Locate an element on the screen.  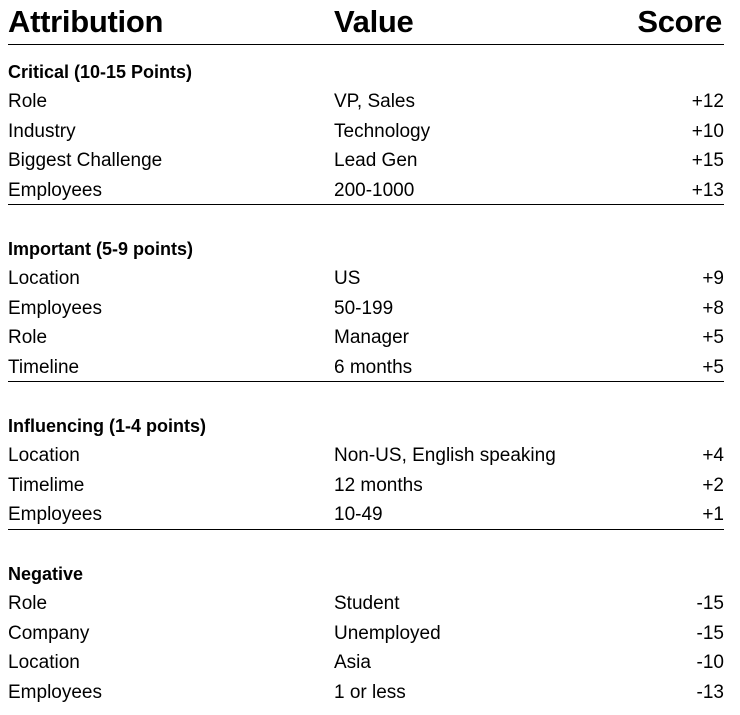
cell-attribution: Timelime is located at coordinates (46, 485).